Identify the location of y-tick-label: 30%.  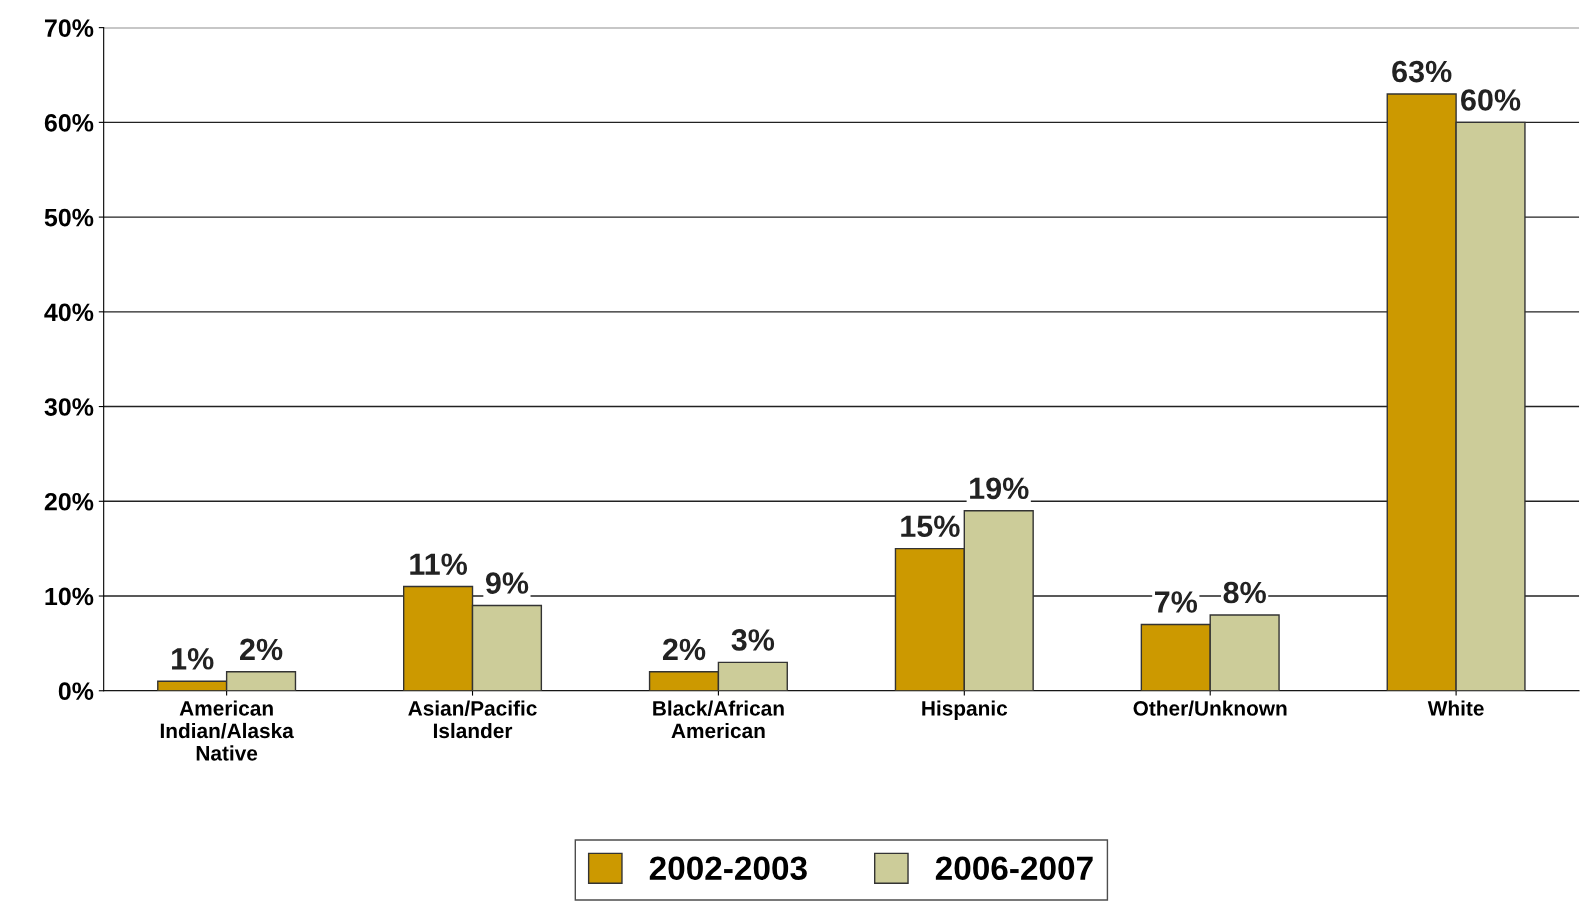
(69, 407).